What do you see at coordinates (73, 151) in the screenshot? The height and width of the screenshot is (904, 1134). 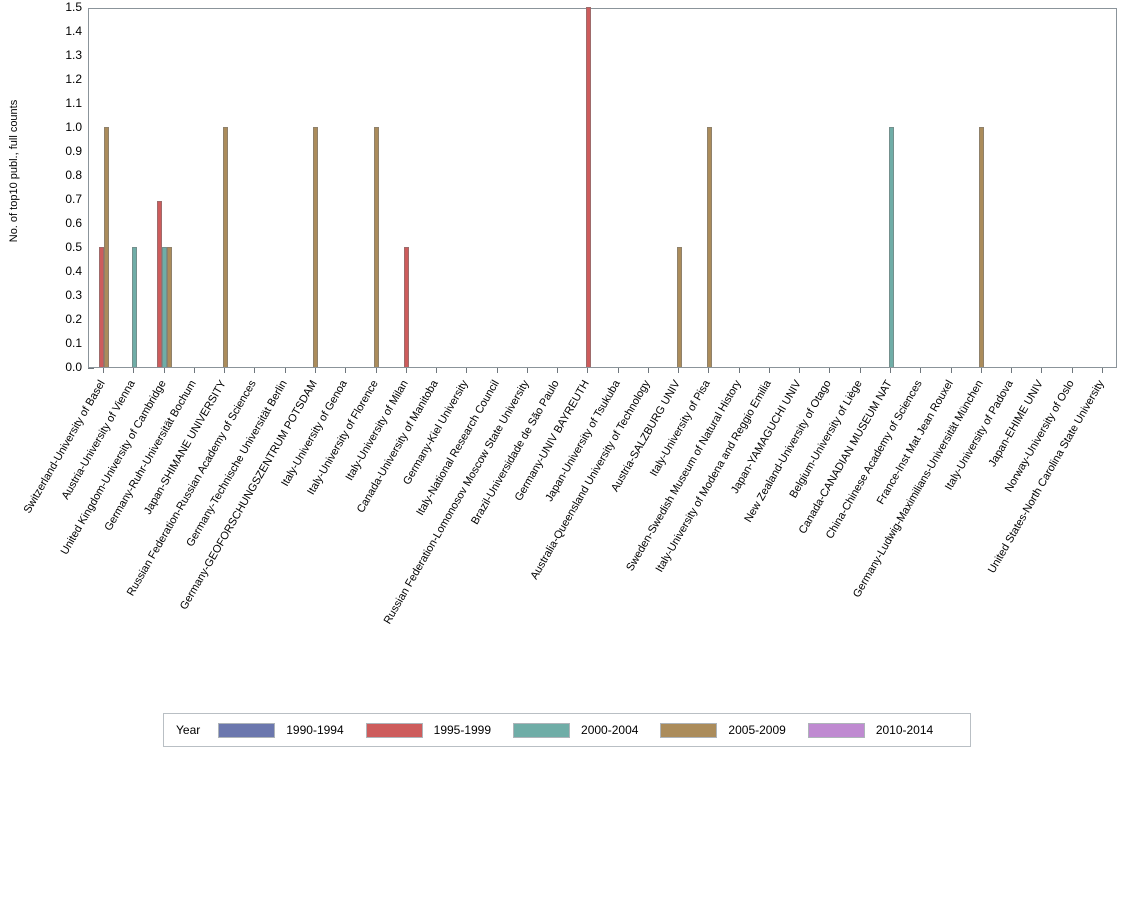 I see `y-axis-tick-label: 0.9` at bounding box center [73, 151].